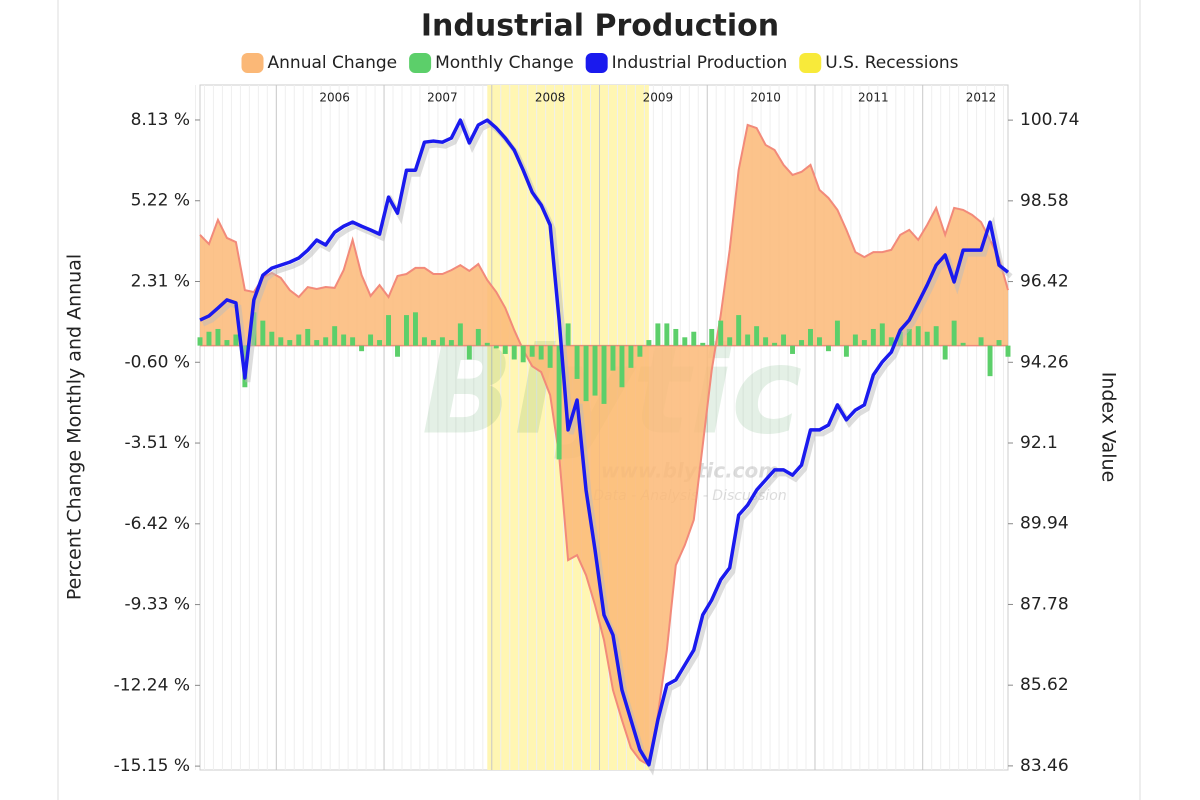 This screenshot has width=1200, height=800. Describe the element at coordinates (600, 26) in the screenshot. I see `chart-title: Industrial Production` at that location.